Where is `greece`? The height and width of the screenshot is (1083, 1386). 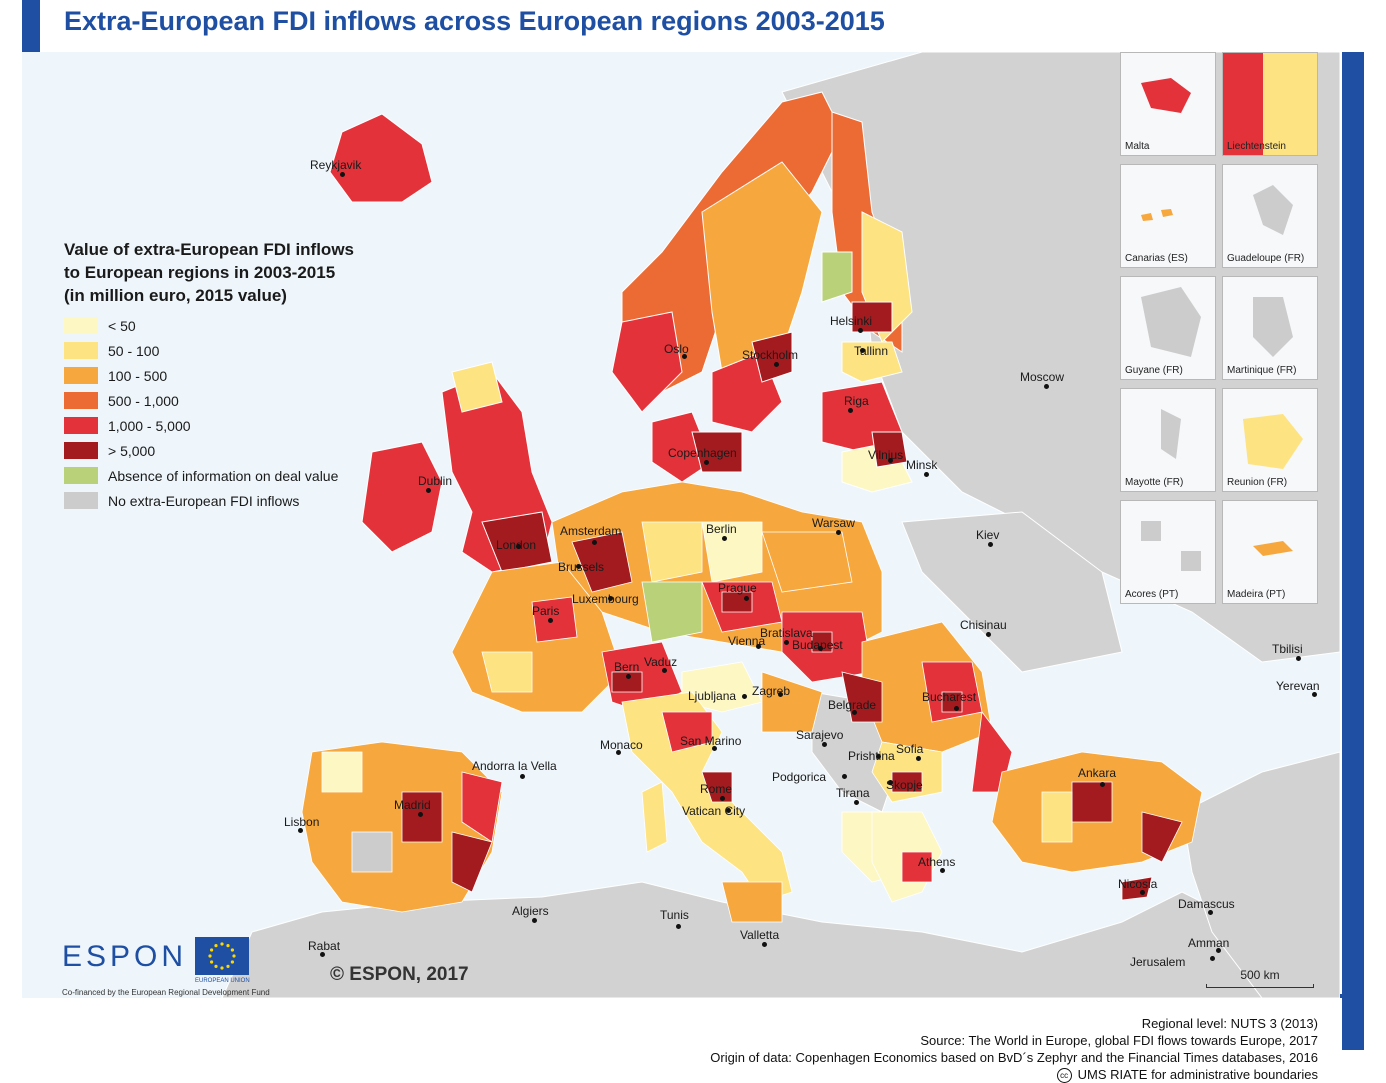
greece is located at coordinates (907, 857).